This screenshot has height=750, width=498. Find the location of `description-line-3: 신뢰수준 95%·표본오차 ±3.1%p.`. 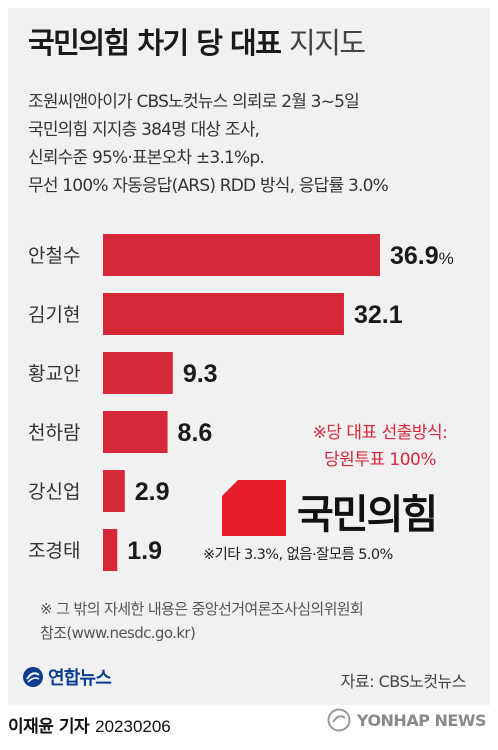

description-line-3: 신뢰수준 95%·표본오차 ±3.1%p. is located at coordinates (146, 158).